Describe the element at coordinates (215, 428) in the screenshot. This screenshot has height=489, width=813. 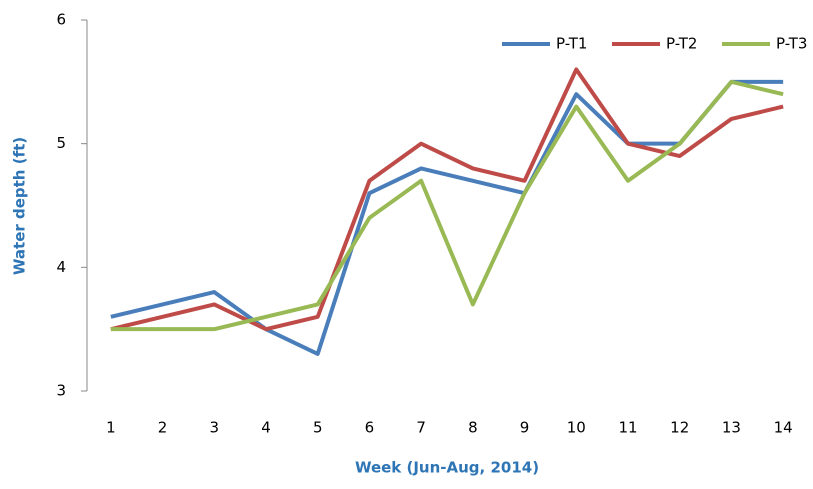
I see `x-tick-label: 3` at that location.